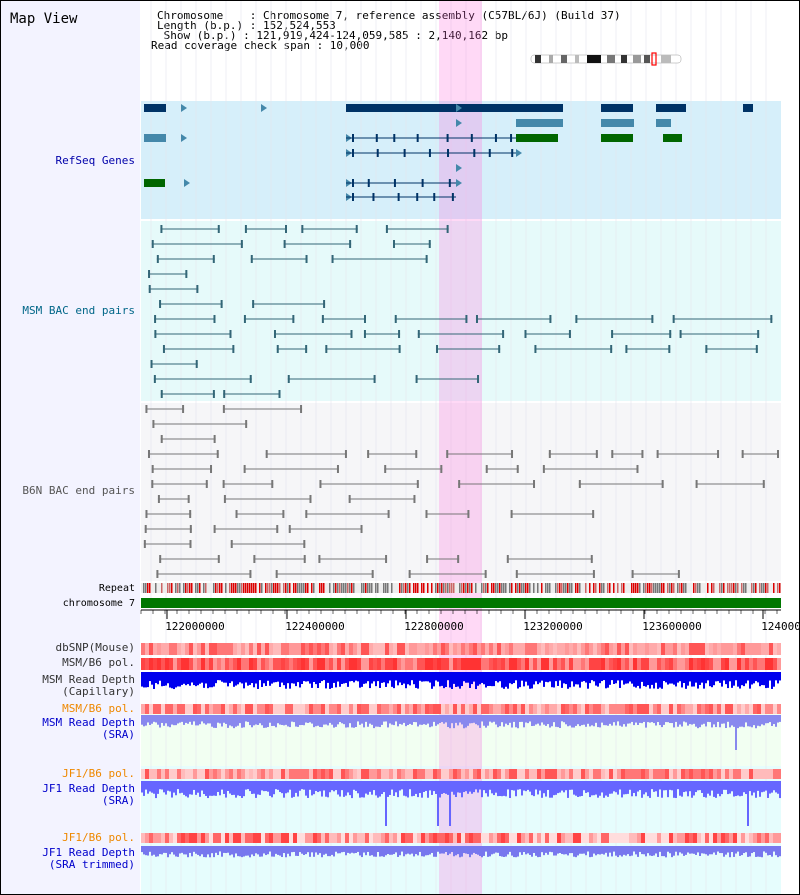 This screenshot has width=800, height=895. Describe the element at coordinates (434, 197) in the screenshot. I see `exon` at that location.